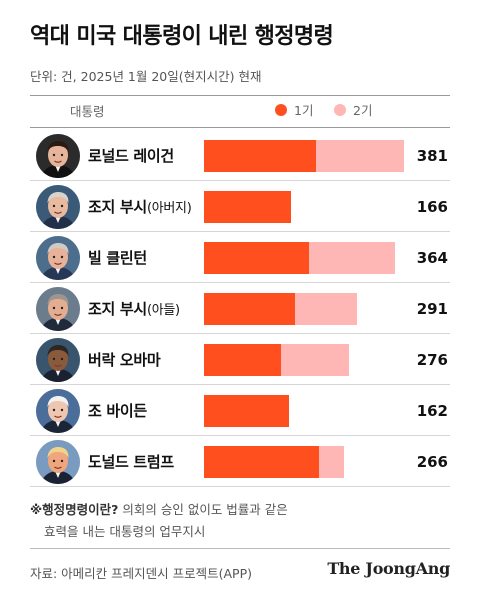 The height and width of the screenshot is (598, 480). I want to click on column-header: 대통령, so click(87, 111).